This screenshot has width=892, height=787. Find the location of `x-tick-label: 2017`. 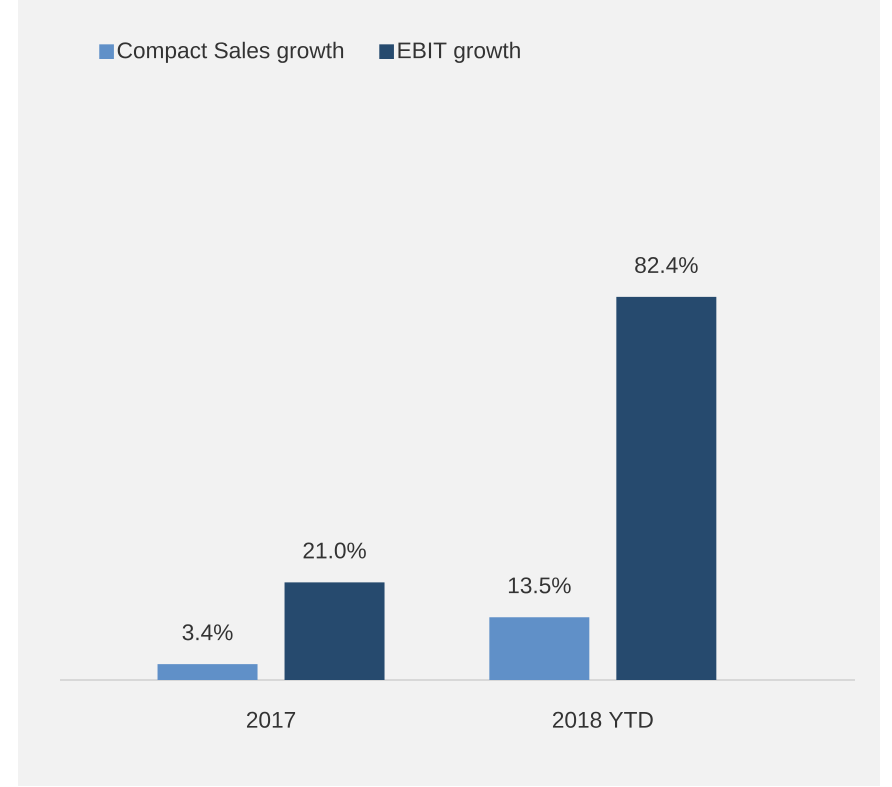

x-tick-label: 2017 is located at coordinates (271, 720).